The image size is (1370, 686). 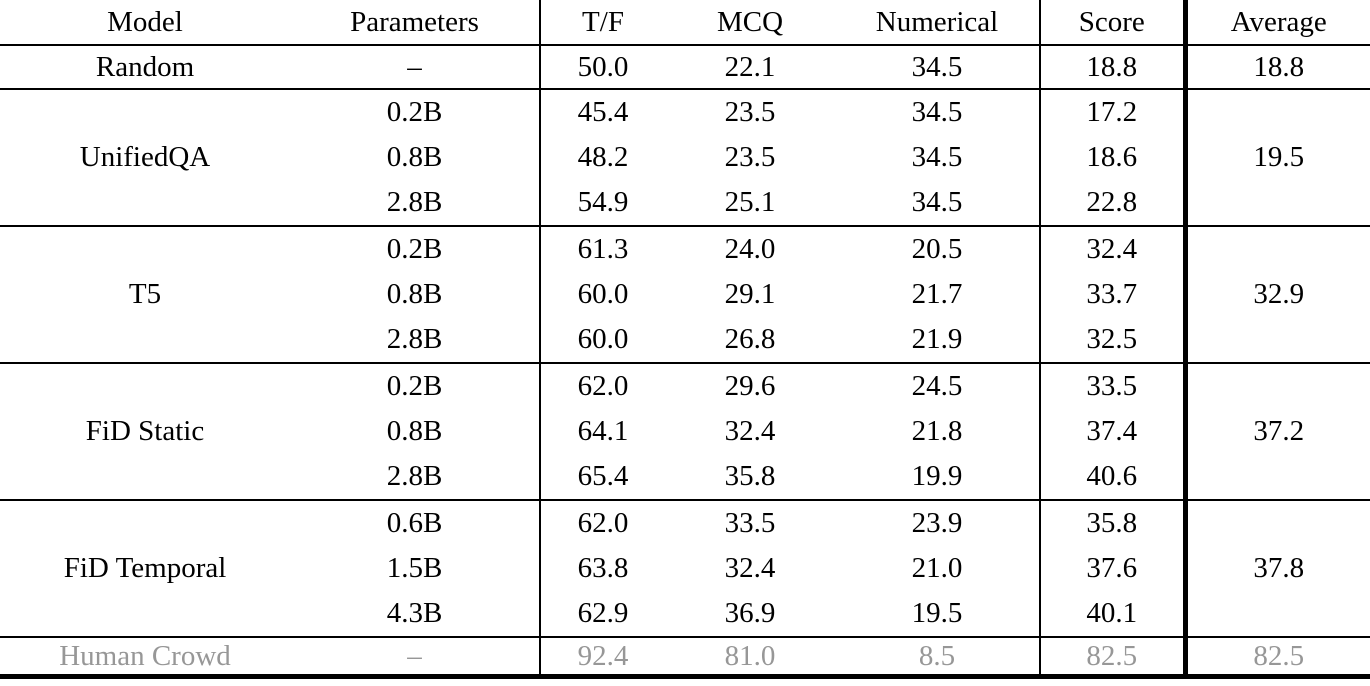 What do you see at coordinates (750, 477) in the screenshot?
I see `mcq-value: 35.8` at bounding box center [750, 477].